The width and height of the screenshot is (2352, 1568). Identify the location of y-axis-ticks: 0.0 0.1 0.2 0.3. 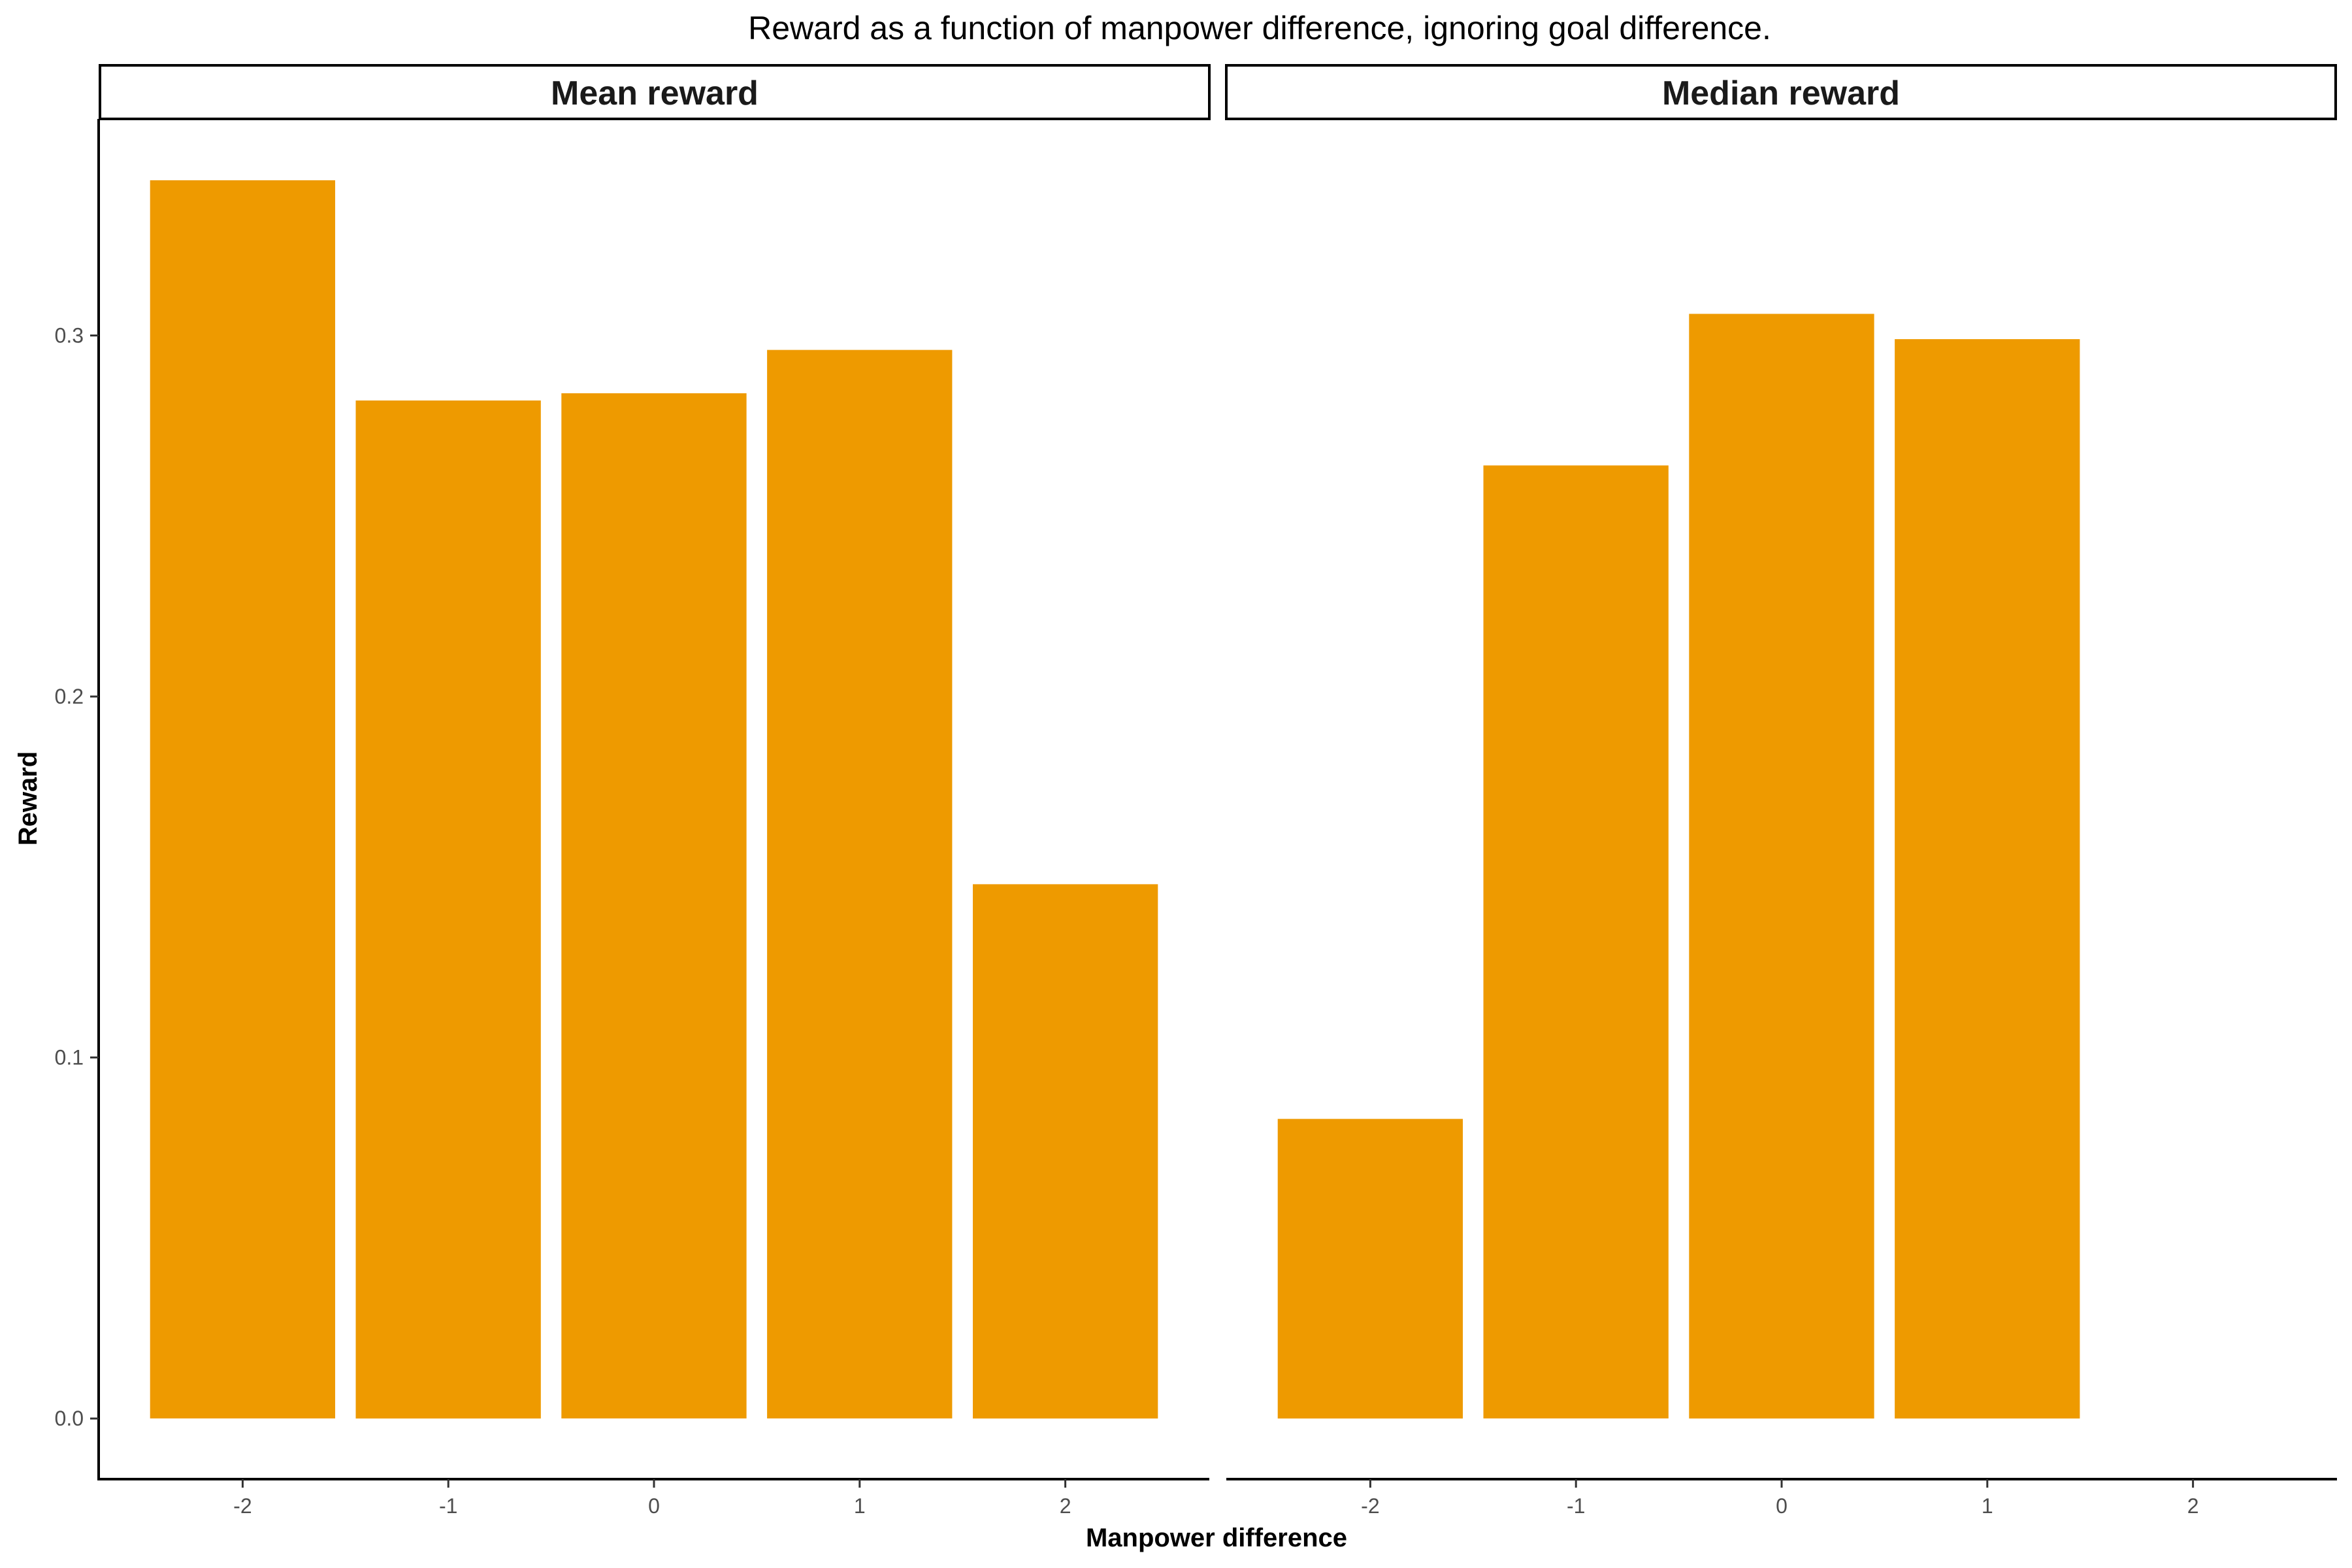
(77, 877).